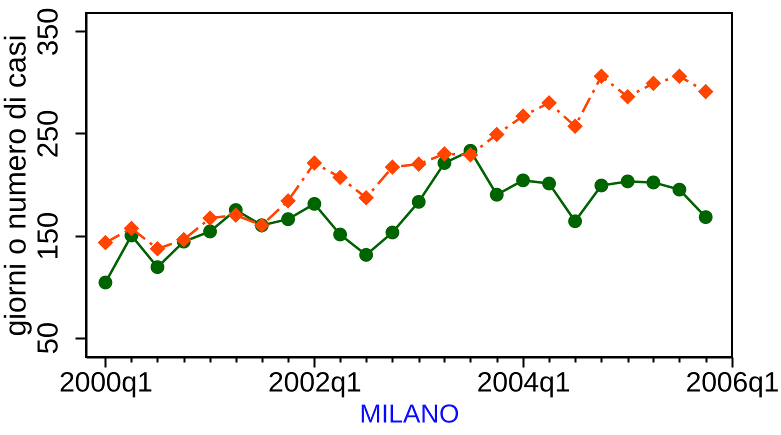 The width and height of the screenshot is (781, 435). Describe the element at coordinates (16, 185) in the screenshot. I see `y-axis-title: giorni o numero di casi` at that location.